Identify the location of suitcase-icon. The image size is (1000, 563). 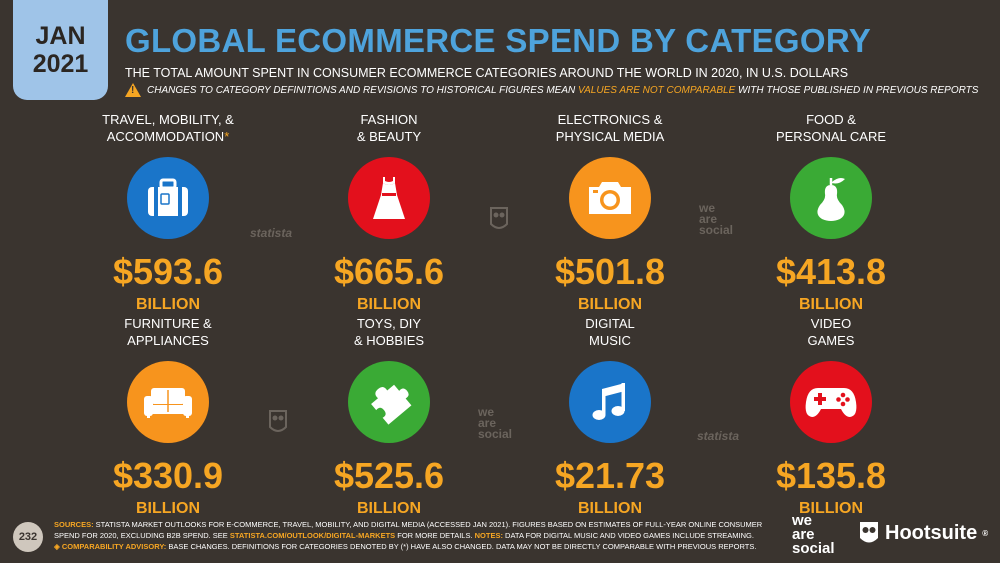
(168, 198).